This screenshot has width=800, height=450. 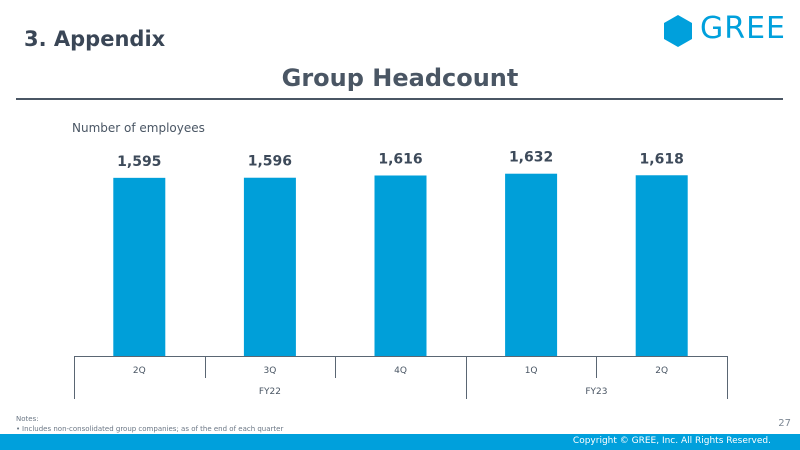 I want to click on page-number: 27, so click(x=784, y=423).